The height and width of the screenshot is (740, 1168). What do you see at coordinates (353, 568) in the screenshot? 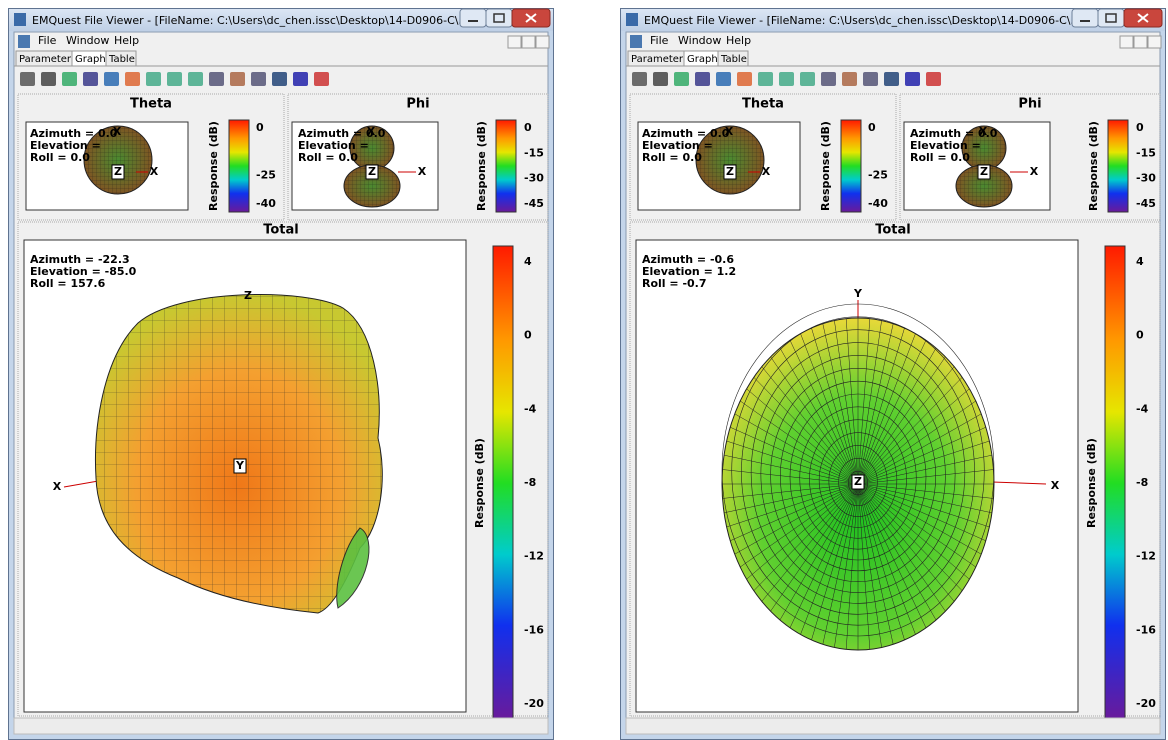
I see `side-lobe` at bounding box center [353, 568].